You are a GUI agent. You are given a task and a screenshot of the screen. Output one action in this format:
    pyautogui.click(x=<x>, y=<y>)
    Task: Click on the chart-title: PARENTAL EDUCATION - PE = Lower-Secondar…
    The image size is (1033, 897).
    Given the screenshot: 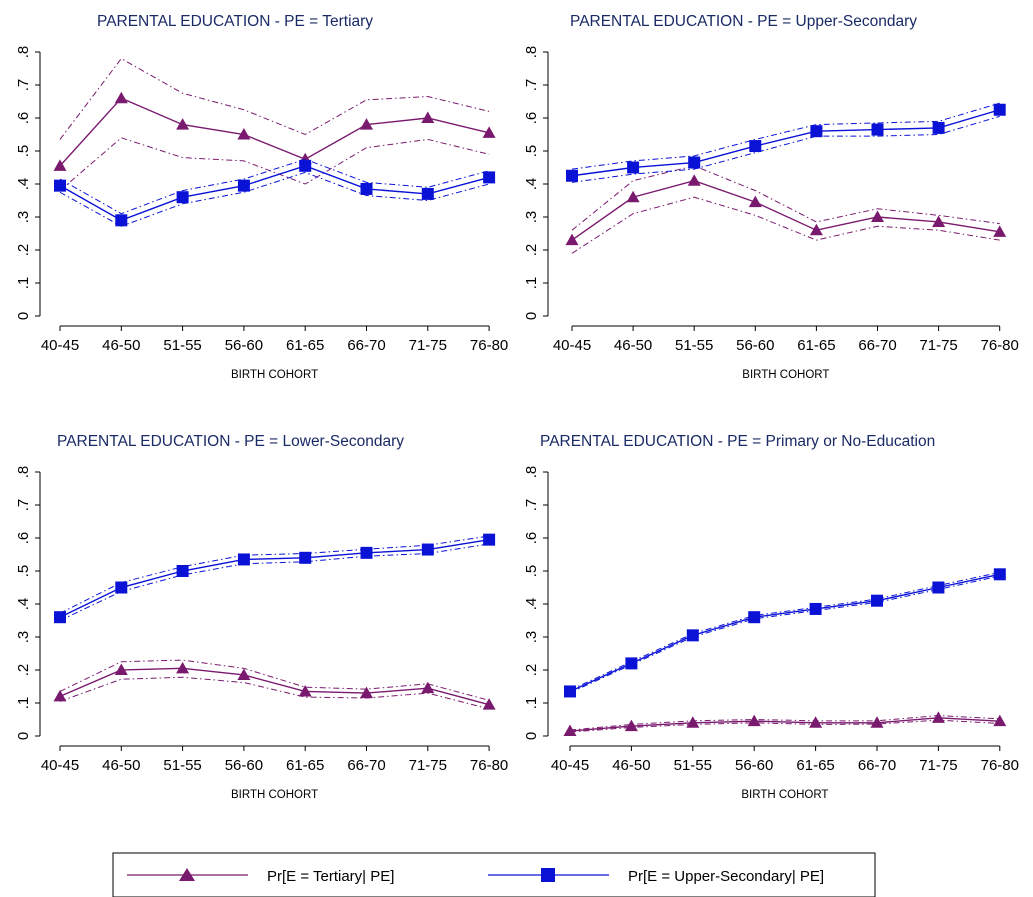 What is the action you would take?
    pyautogui.click(x=230, y=441)
    